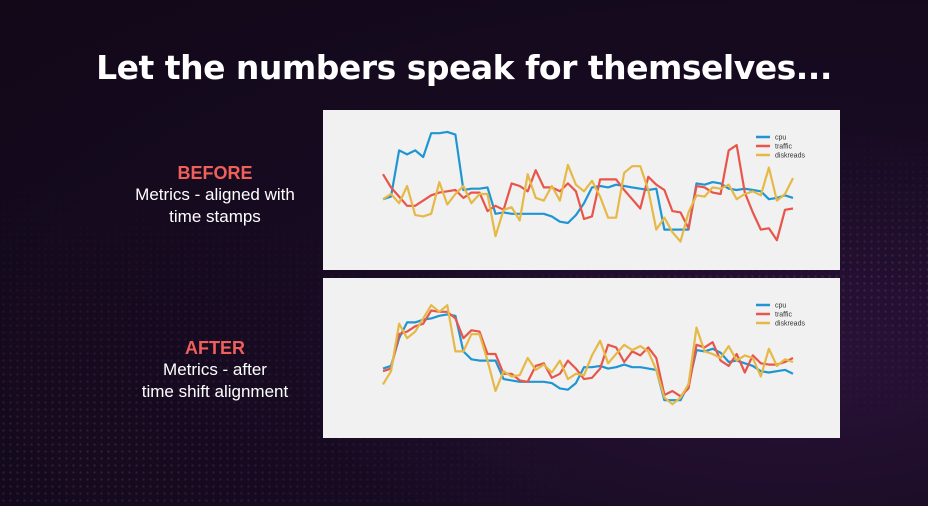 The width and height of the screenshot is (928, 506). What do you see at coordinates (588, 203) in the screenshot?
I see `before-series-diskreads-line` at bounding box center [588, 203].